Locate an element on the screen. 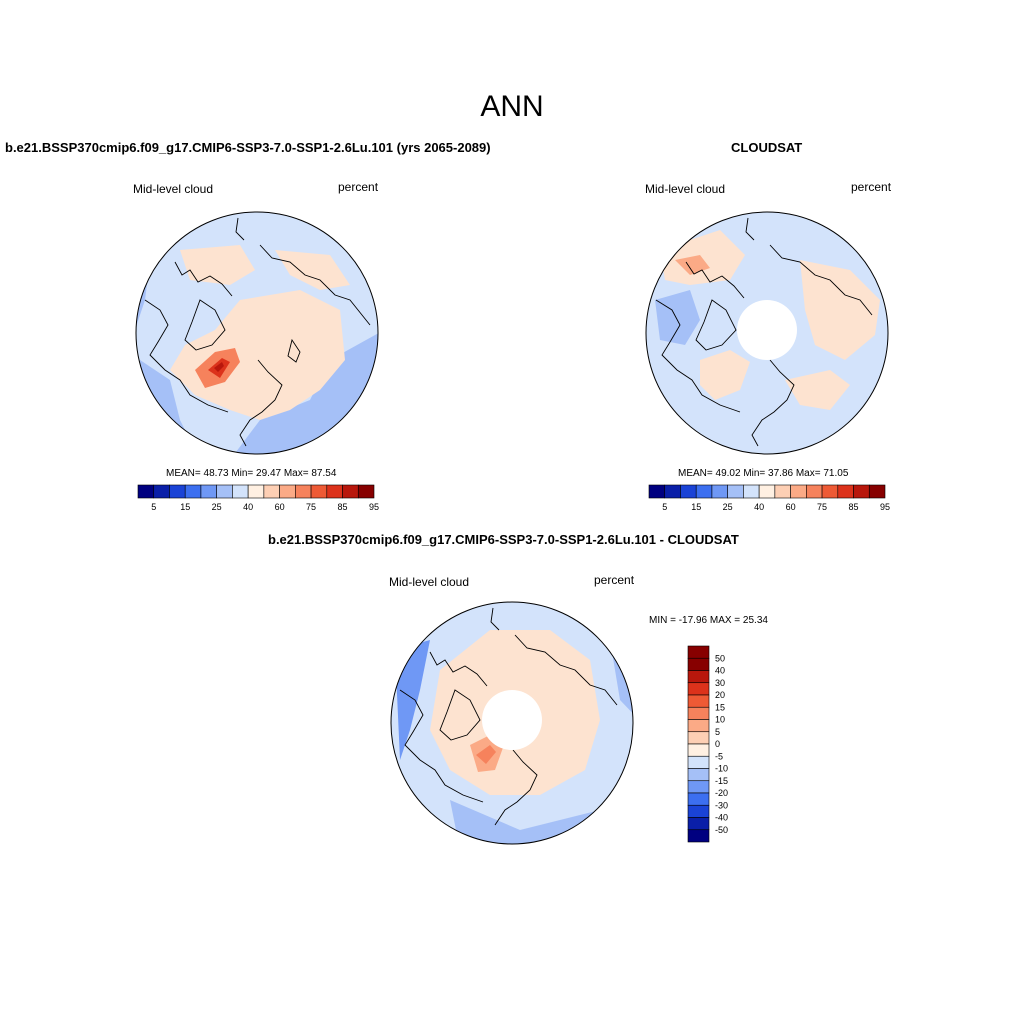 This screenshot has width=1024, height=1024. colorbar-label: 10 is located at coordinates (720, 720).